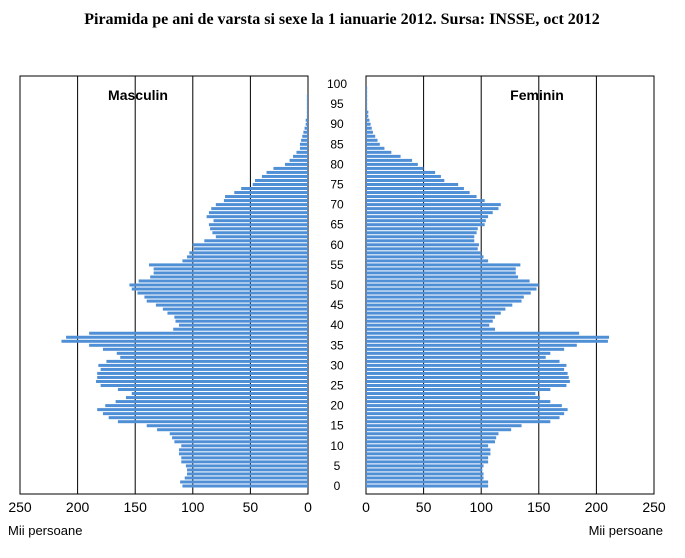  I want to click on age-tick-label: 35, so click(337, 345).